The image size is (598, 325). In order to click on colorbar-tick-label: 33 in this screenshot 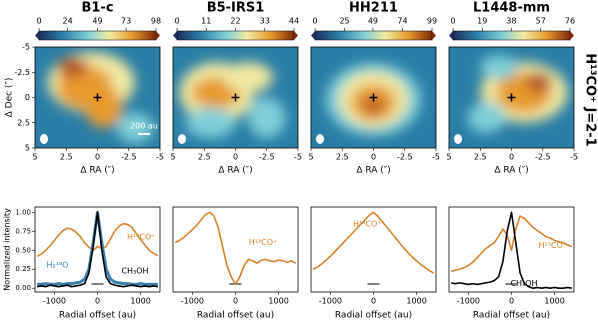, I will do `click(265, 21)`.